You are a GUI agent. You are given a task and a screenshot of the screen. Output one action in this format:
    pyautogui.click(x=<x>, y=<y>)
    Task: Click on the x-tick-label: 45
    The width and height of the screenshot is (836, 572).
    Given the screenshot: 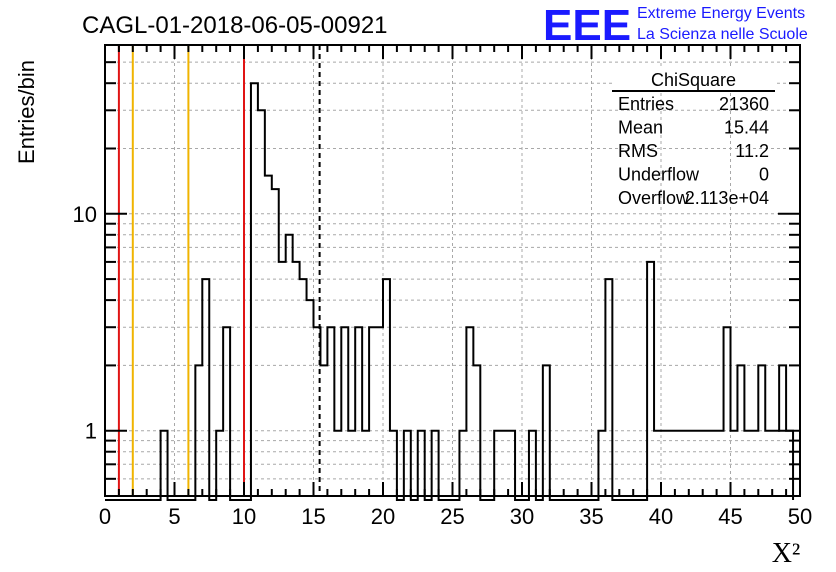 What is the action you would take?
    pyautogui.click(x=730, y=516)
    